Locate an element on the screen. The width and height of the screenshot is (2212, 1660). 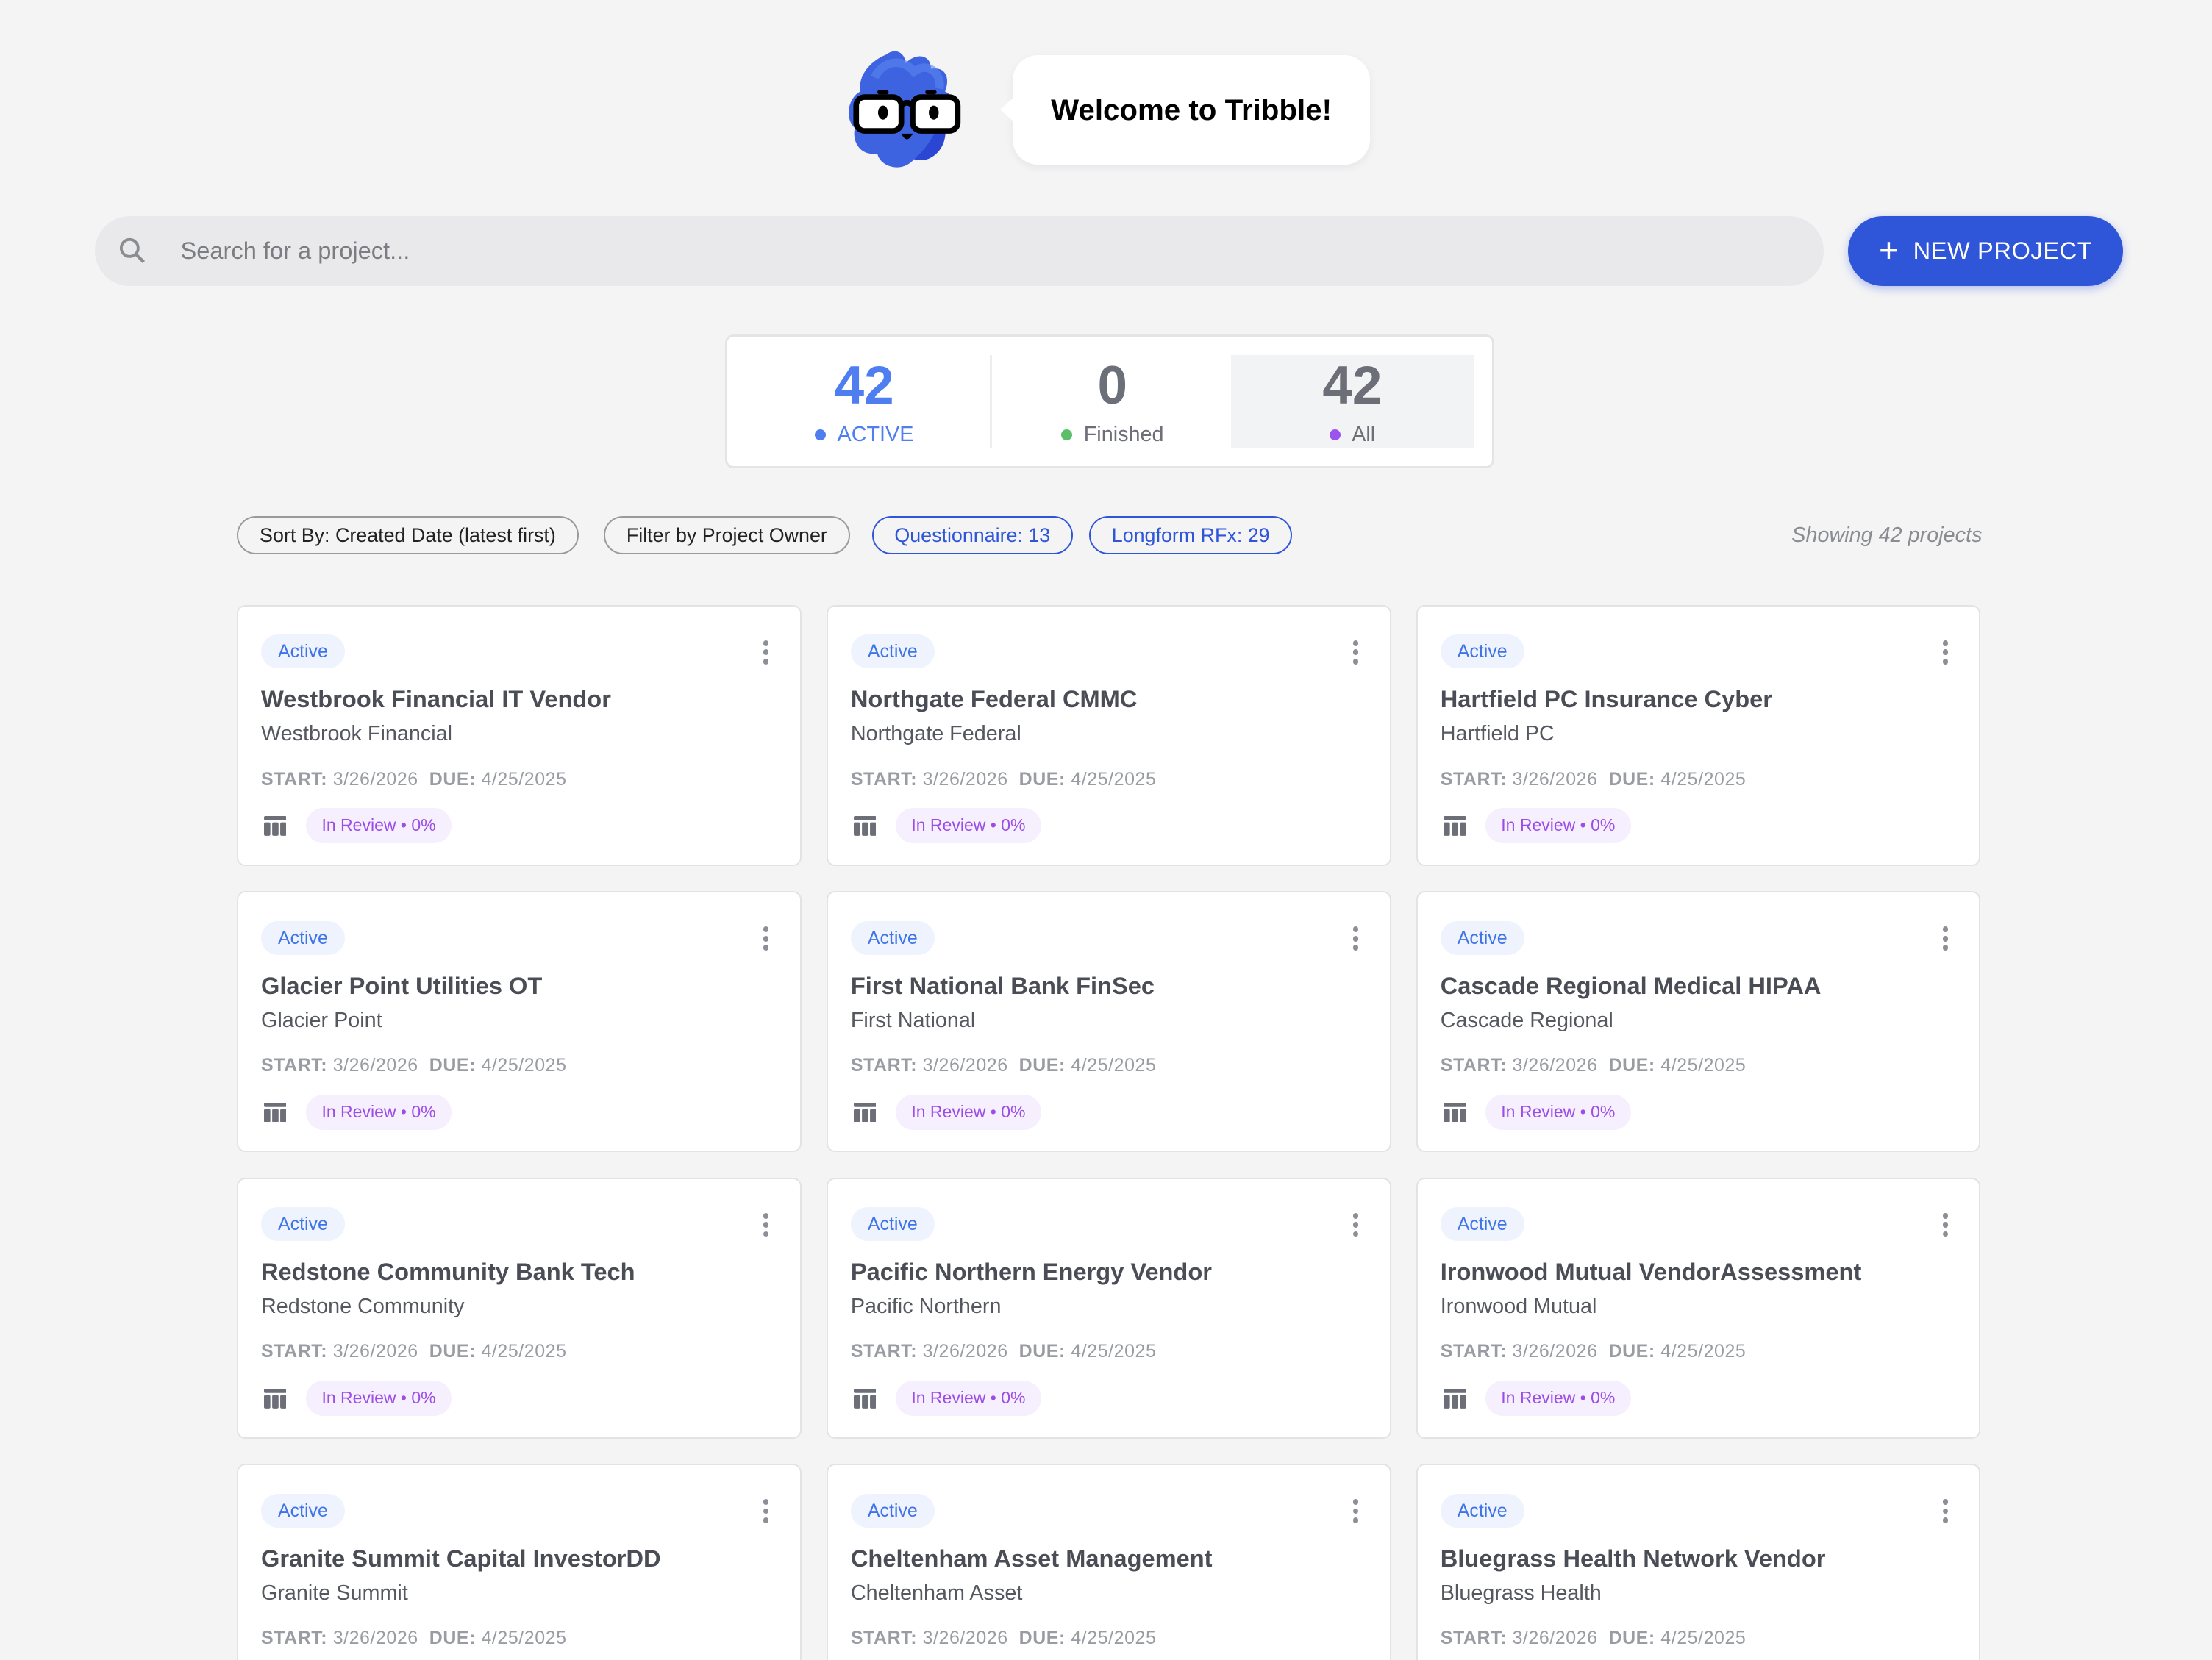
new-project-label: NEW PROJECT is located at coordinates (2003, 251).